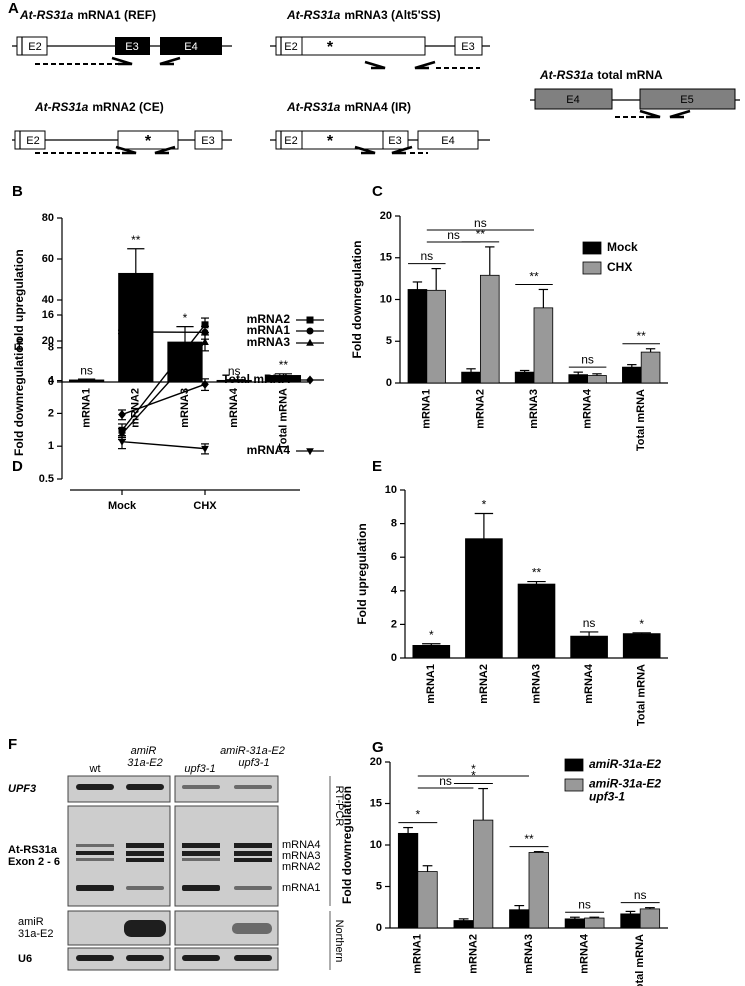 Image resolution: width=745 pixels, height=986 pixels. I want to click on legend-label: mRNA3, so click(269, 342).